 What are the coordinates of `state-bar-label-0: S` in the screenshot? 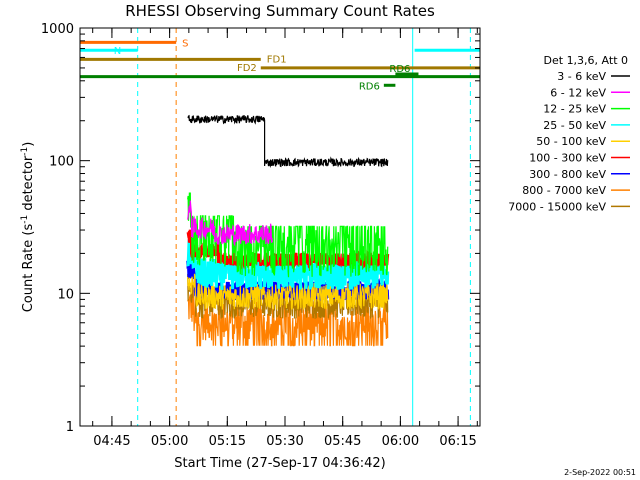 It's located at (185, 43).